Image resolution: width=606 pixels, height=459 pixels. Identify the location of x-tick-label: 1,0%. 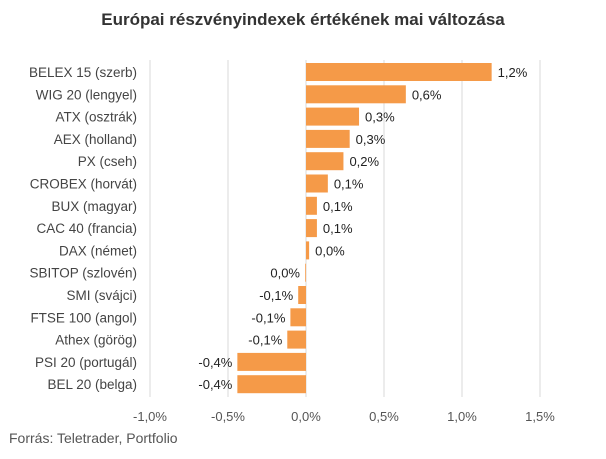
(462, 416).